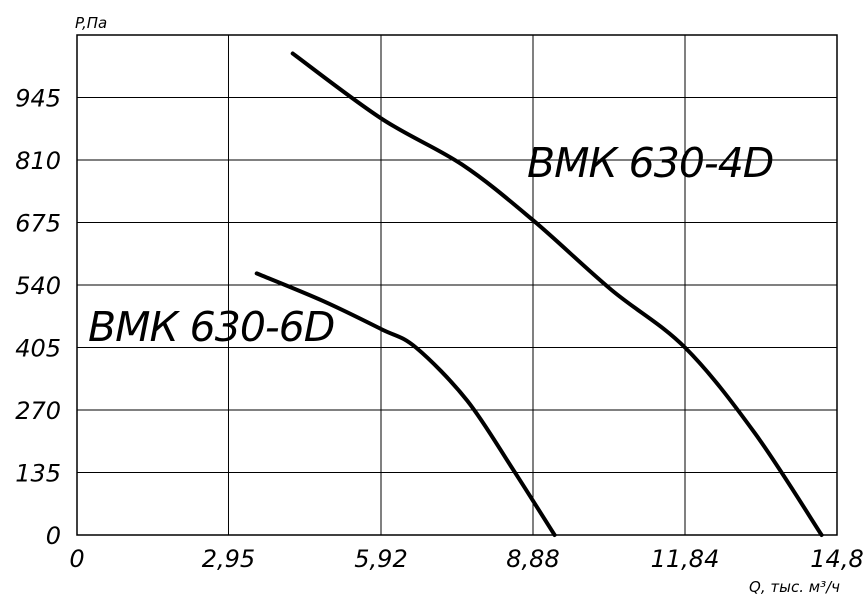  What do you see at coordinates (38, 474) in the screenshot?
I see `y-tick-label: 135` at bounding box center [38, 474].